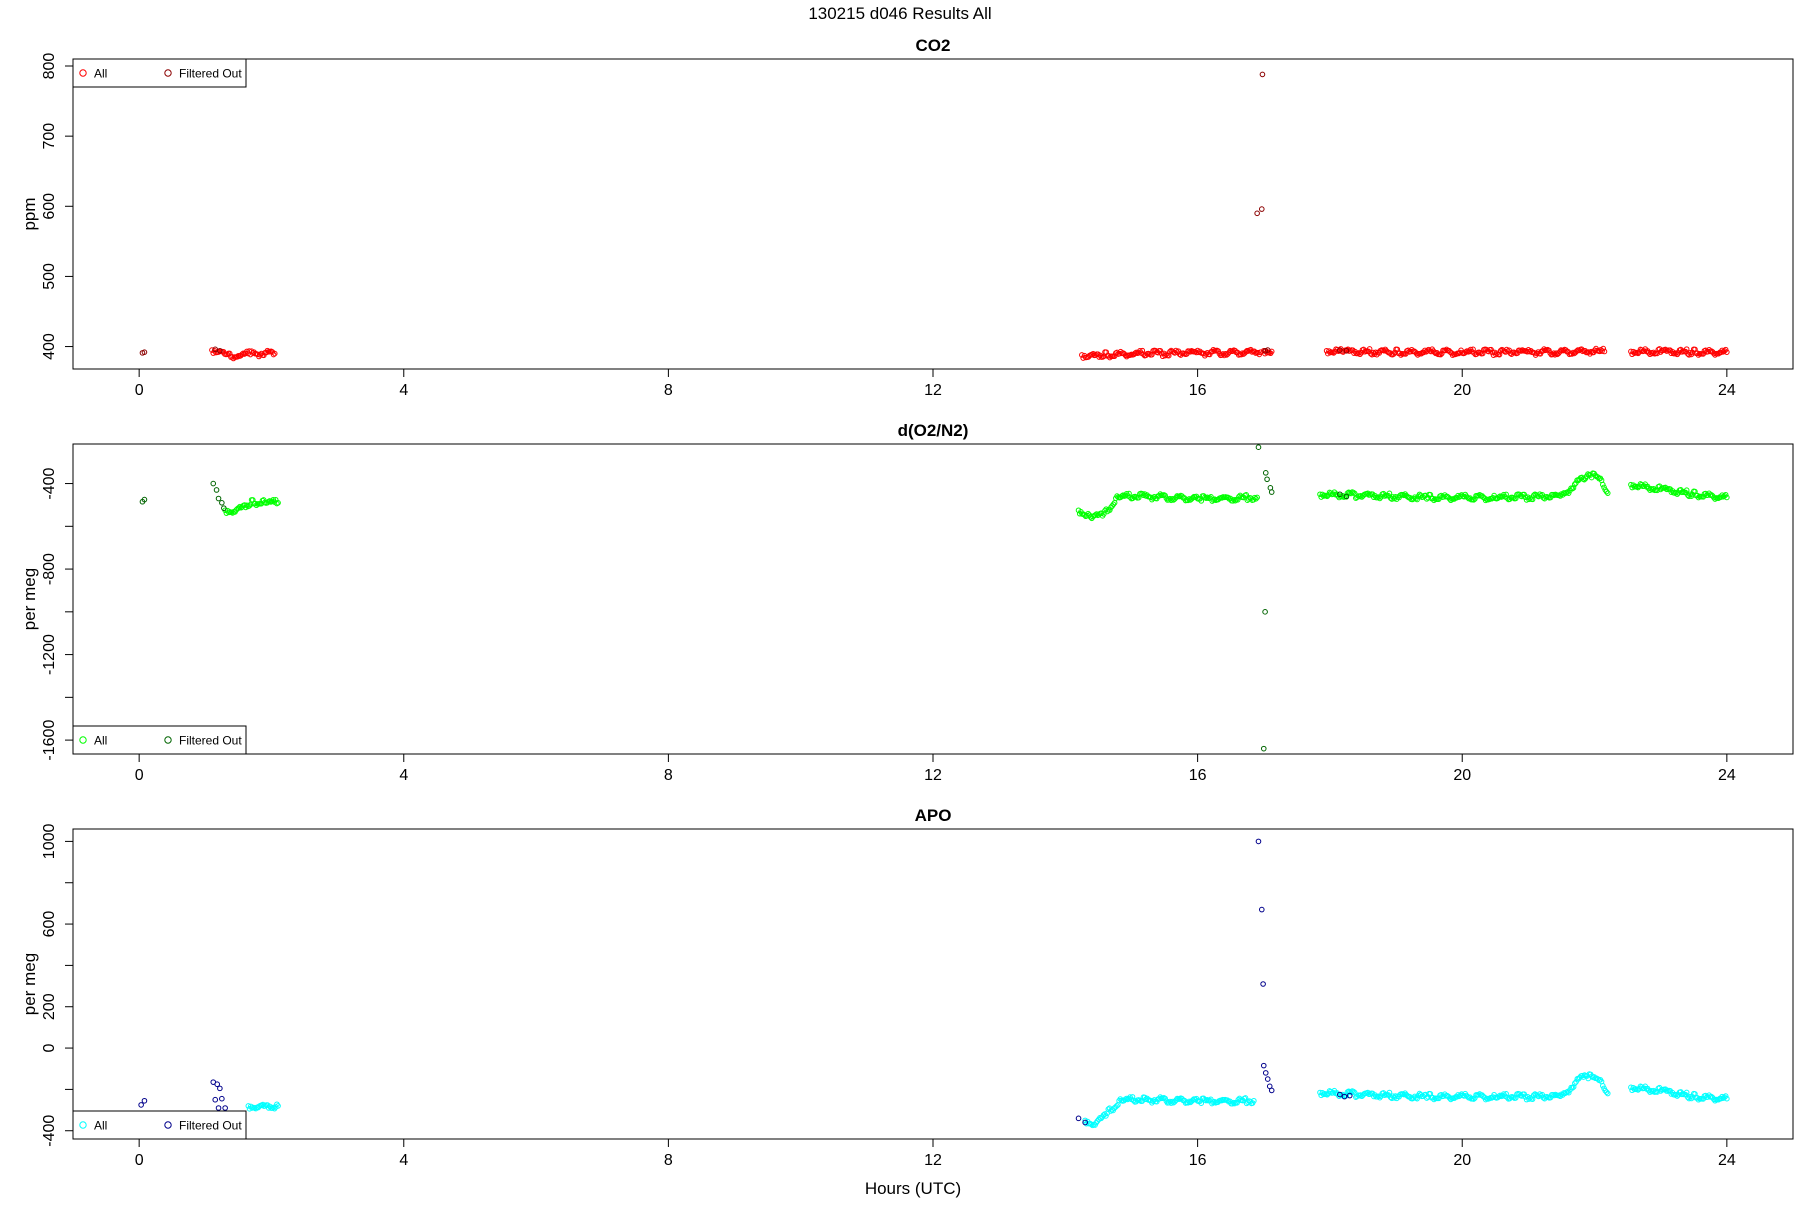 This screenshot has width=1800, height=1205. I want to click on y-tick-label: -400, so click(49, 1131).